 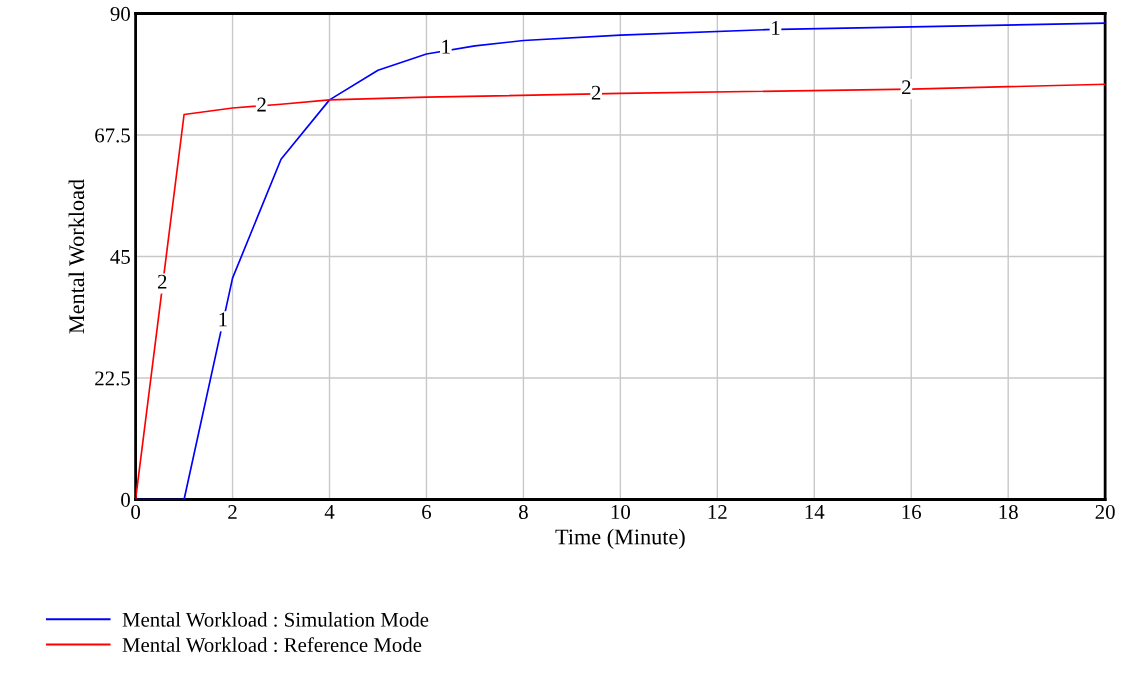 I want to click on legend-label: Mental Workload : Reference Mode, so click(x=272, y=645).